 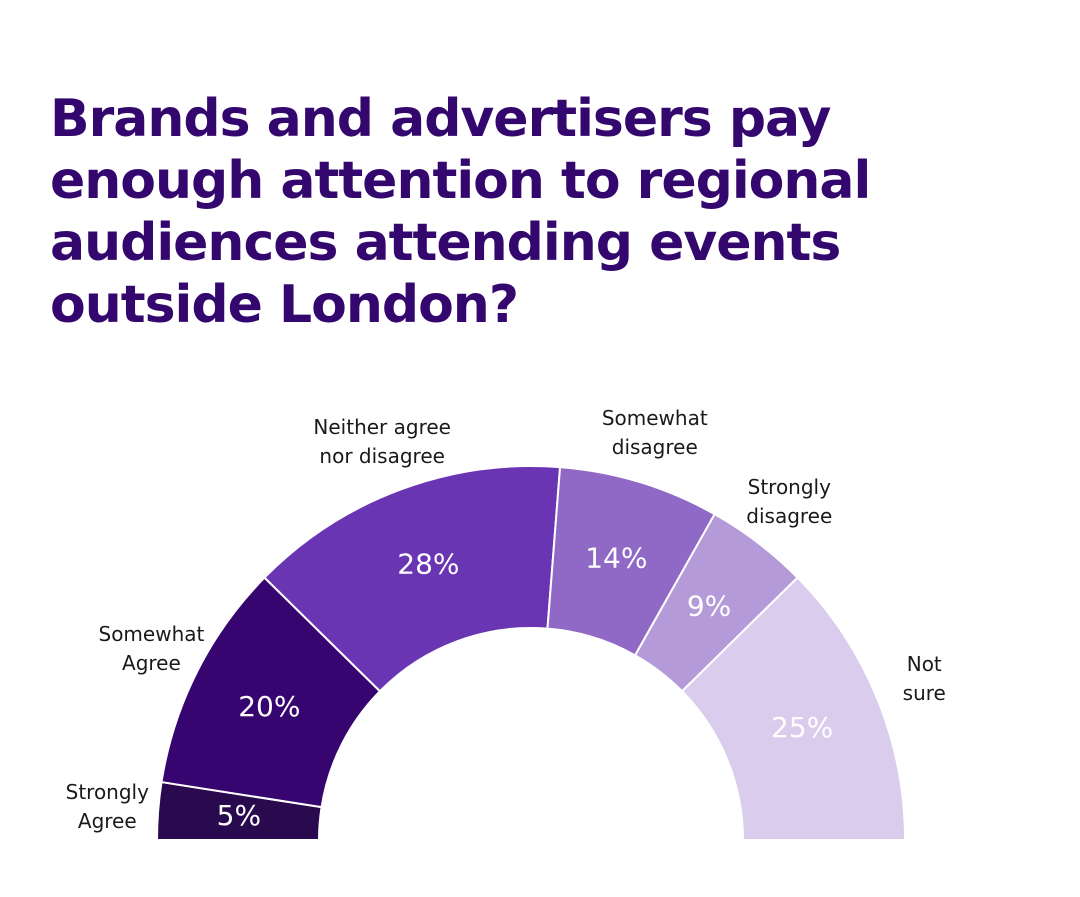 I want to click on category-label: Strongly disagree, so click(x=789, y=502).